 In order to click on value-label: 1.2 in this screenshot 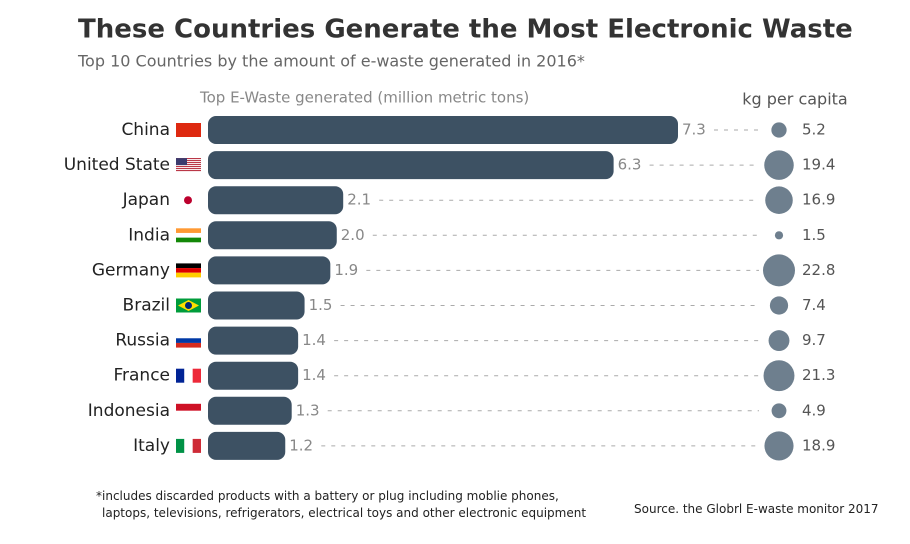, I will do `click(301, 445)`.